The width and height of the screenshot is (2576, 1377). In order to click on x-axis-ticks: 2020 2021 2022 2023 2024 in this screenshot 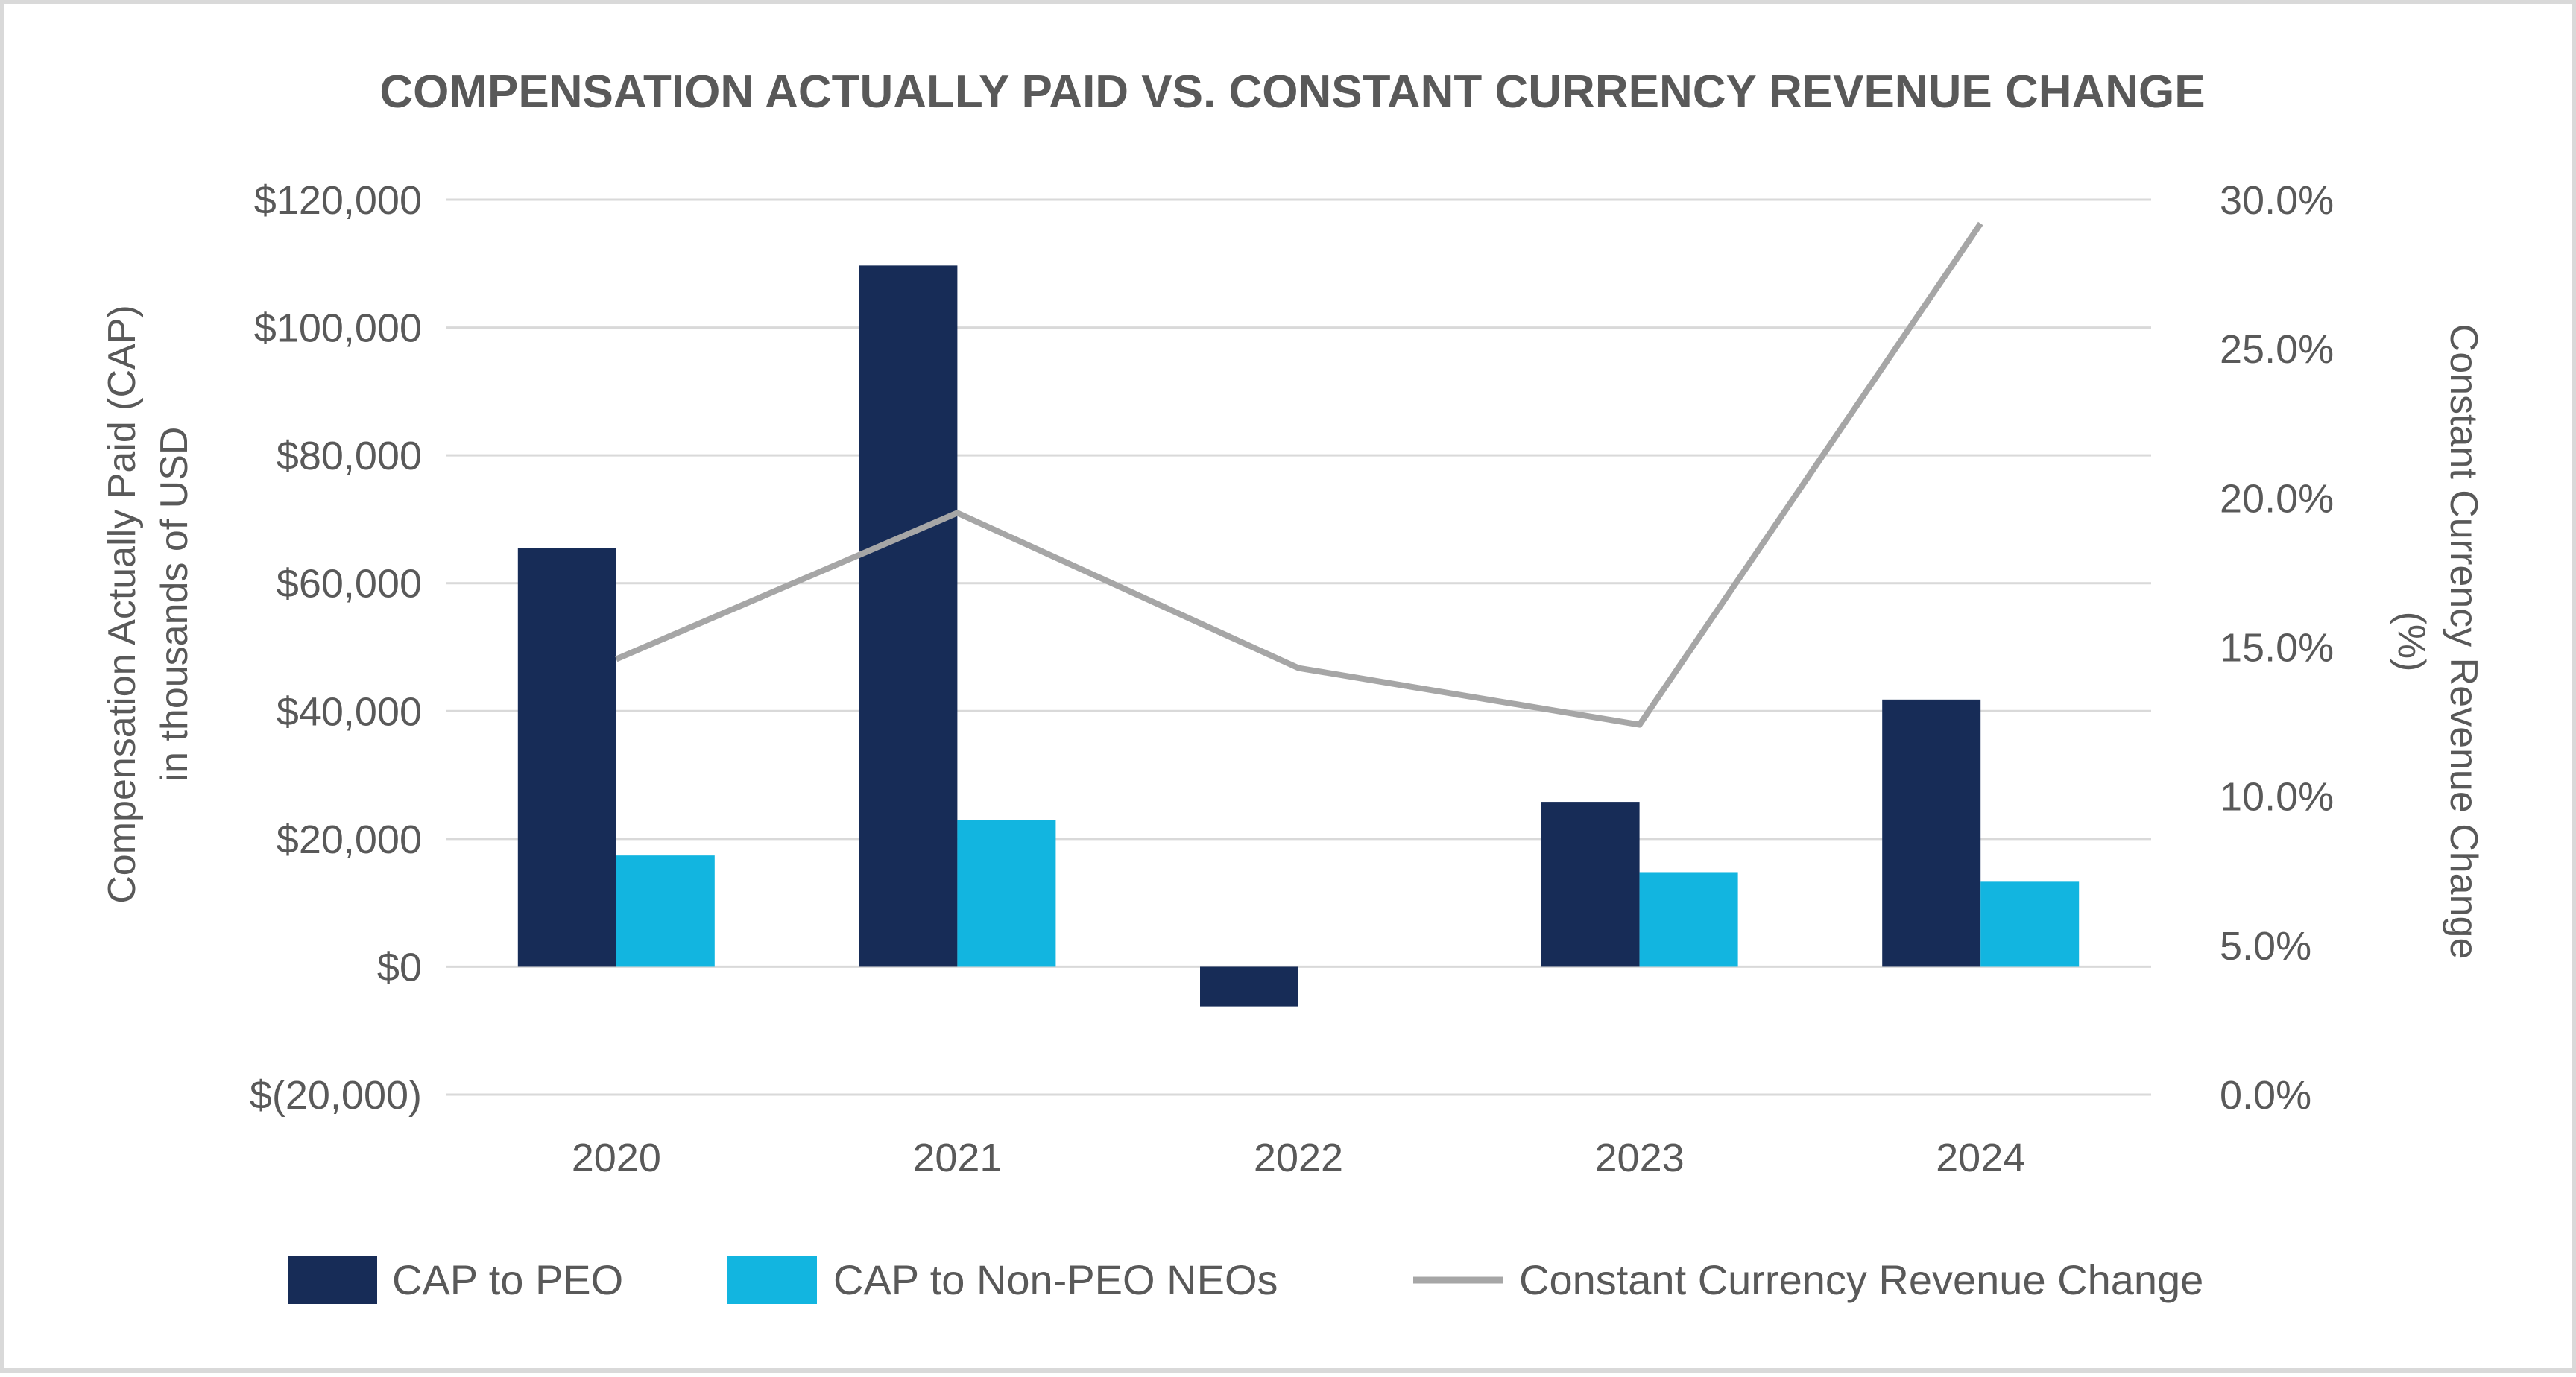, I will do `click(1299, 1158)`.